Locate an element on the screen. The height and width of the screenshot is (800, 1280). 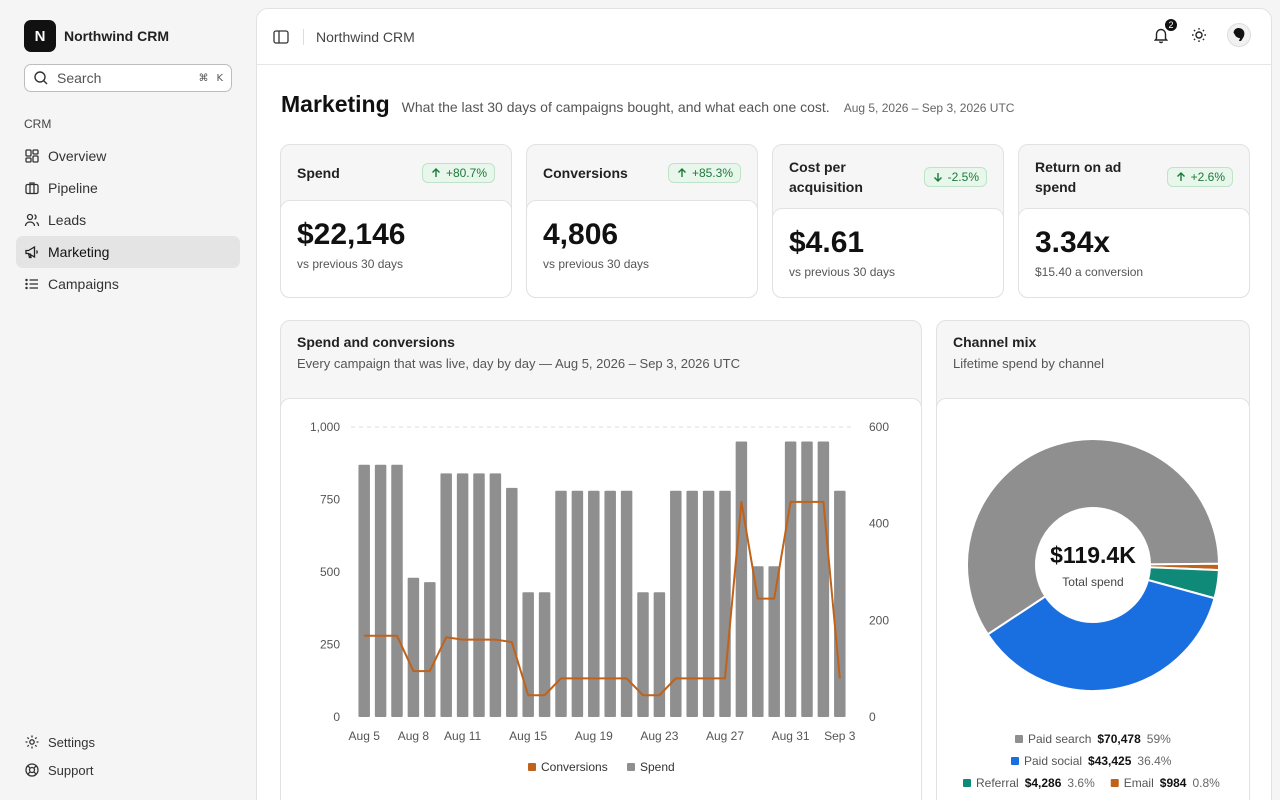
x-tick-label: Aug 19 is located at coordinates (594, 736).